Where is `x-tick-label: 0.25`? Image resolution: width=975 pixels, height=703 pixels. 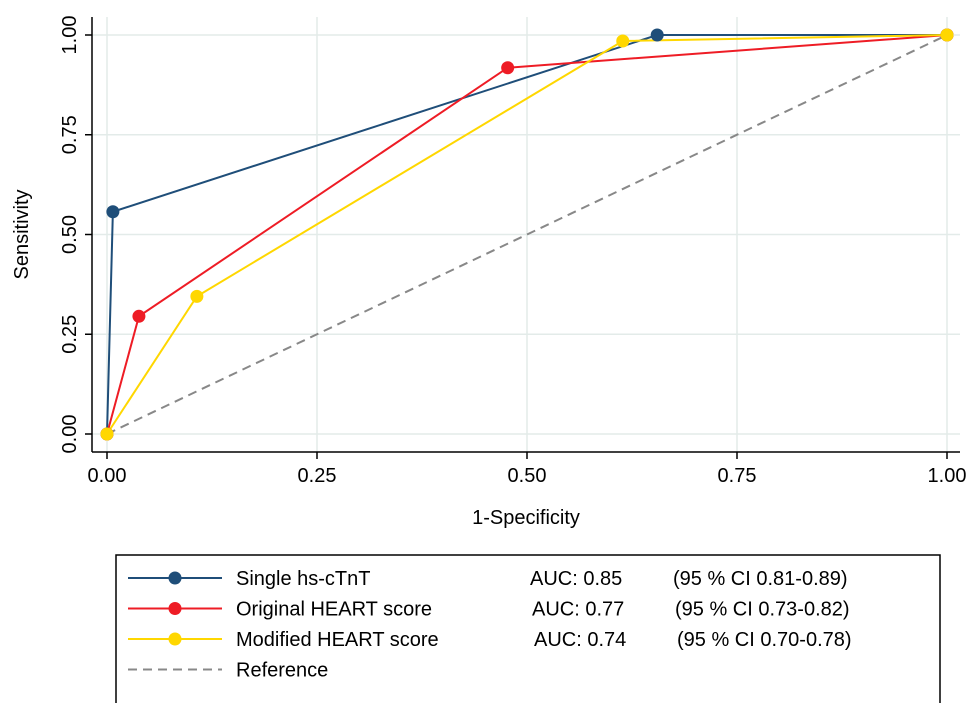 x-tick-label: 0.25 is located at coordinates (317, 476).